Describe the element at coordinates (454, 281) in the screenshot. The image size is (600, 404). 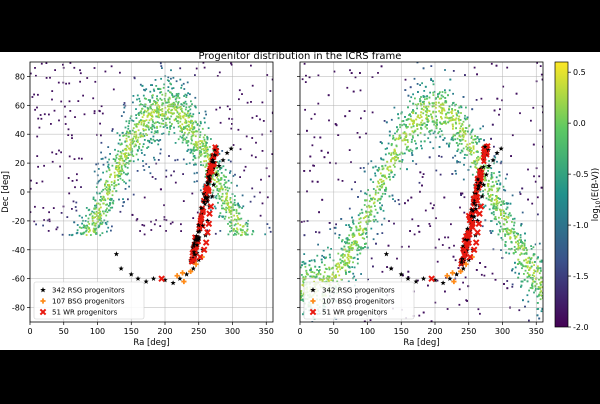
I see `right-bsg-marker` at that location.